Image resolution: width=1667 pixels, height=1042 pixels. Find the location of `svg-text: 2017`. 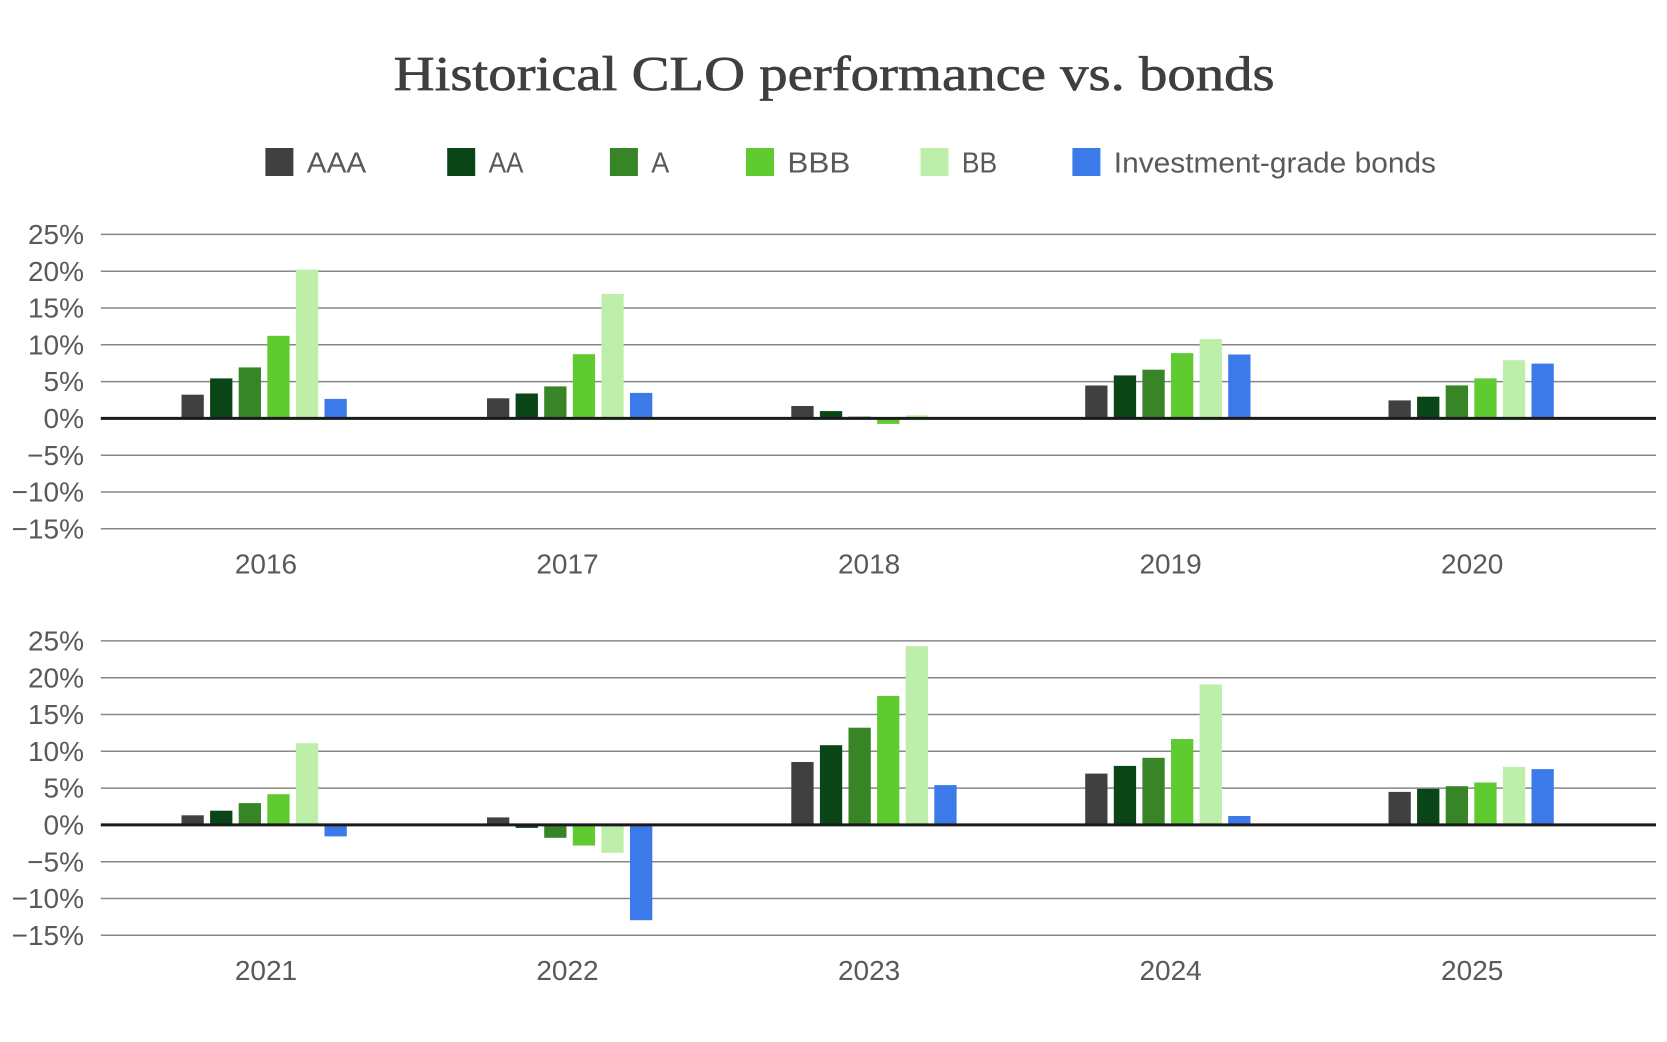

svg-text: 2017 is located at coordinates (567, 564).